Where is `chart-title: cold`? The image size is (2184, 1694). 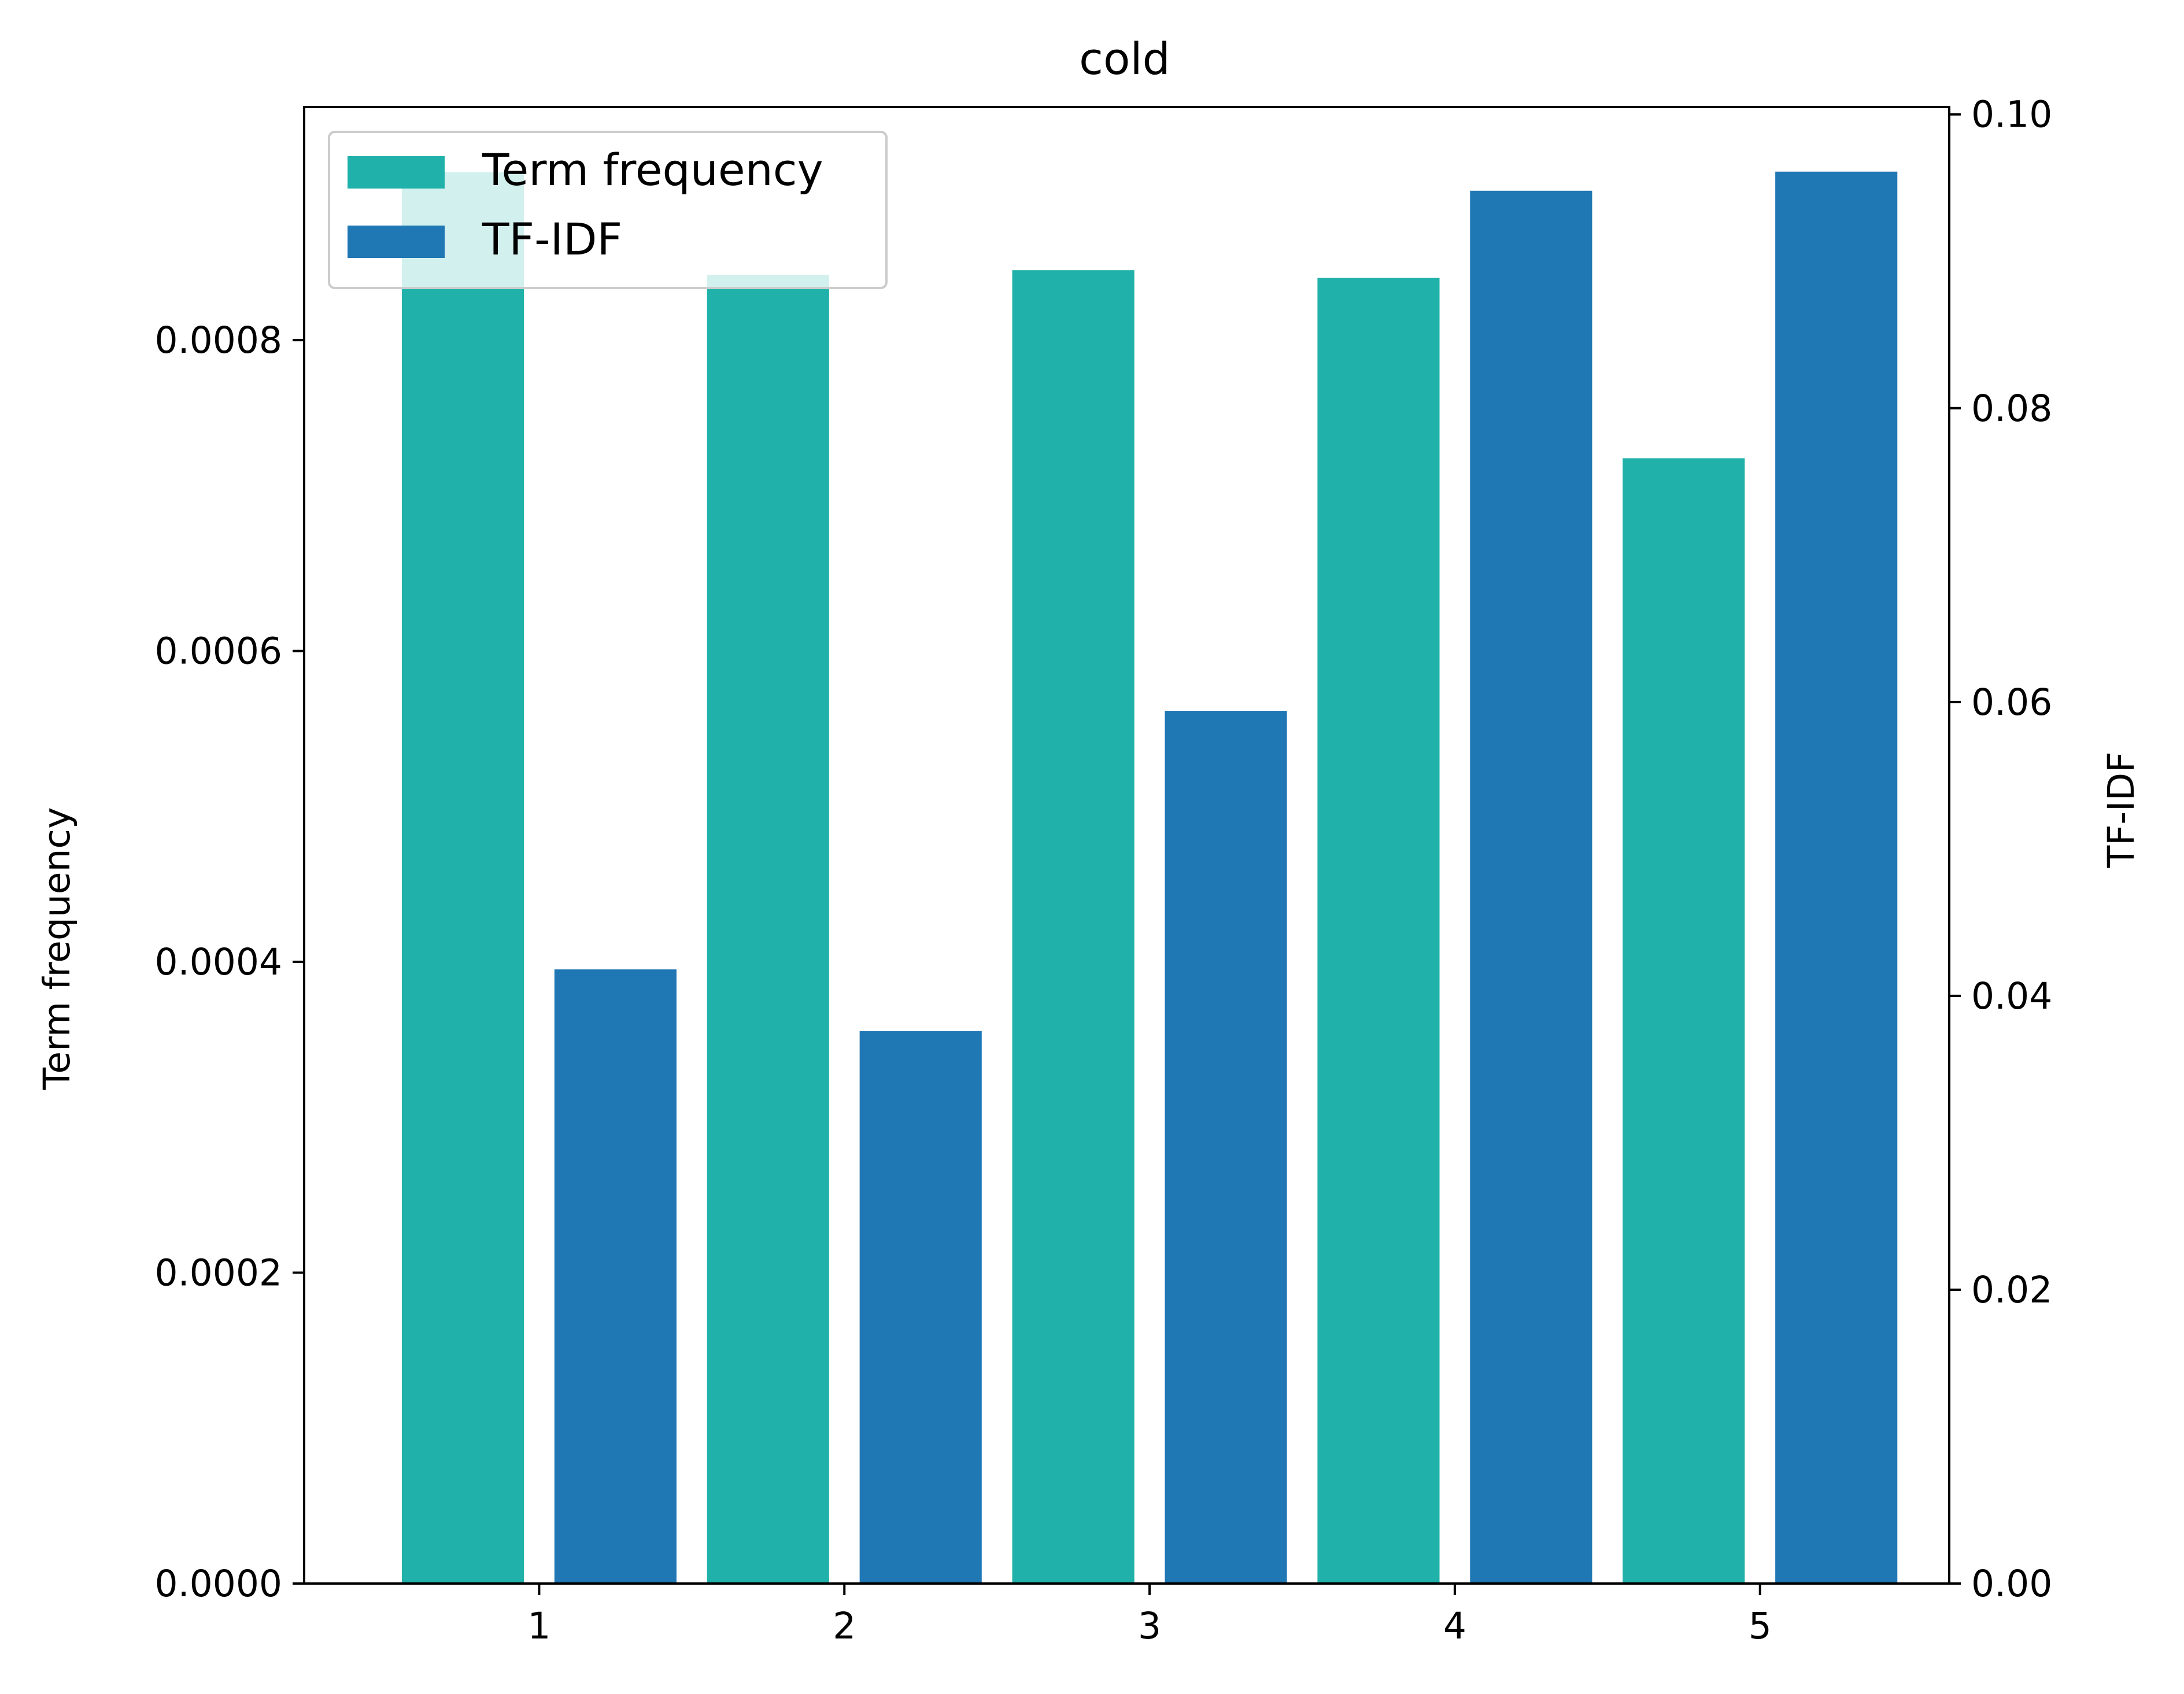
chart-title: cold is located at coordinates (1125, 59).